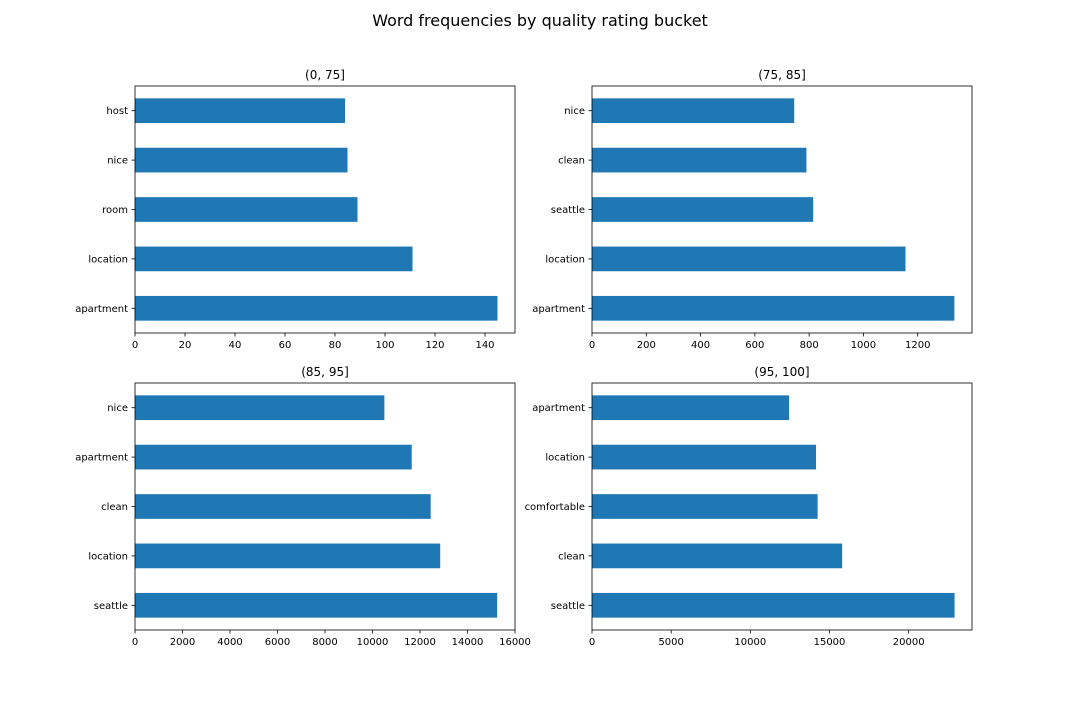 This screenshot has width=1080, height=720. I want to click on x-tick-label: 6000, so click(277, 642).